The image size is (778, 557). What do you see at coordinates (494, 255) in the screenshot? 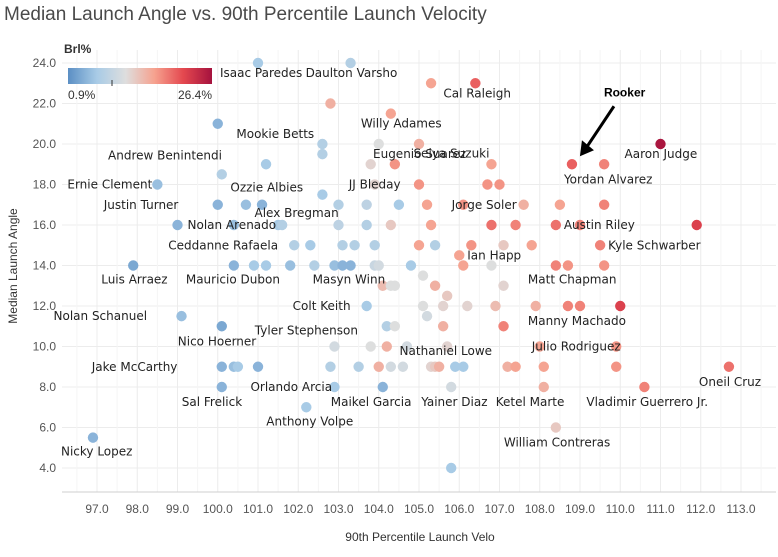
I see `point-label: Ian Happ` at bounding box center [494, 255].